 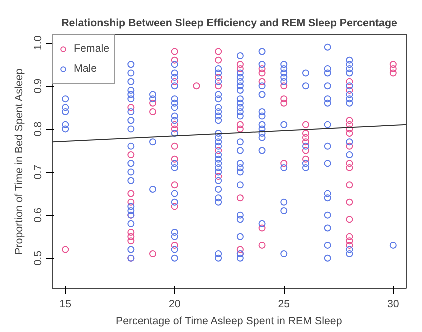 What do you see at coordinates (230, 24) in the screenshot?
I see `chart-title: Relationship Between Sleep Efficiency and REM Sleep Percentage` at bounding box center [230, 24].